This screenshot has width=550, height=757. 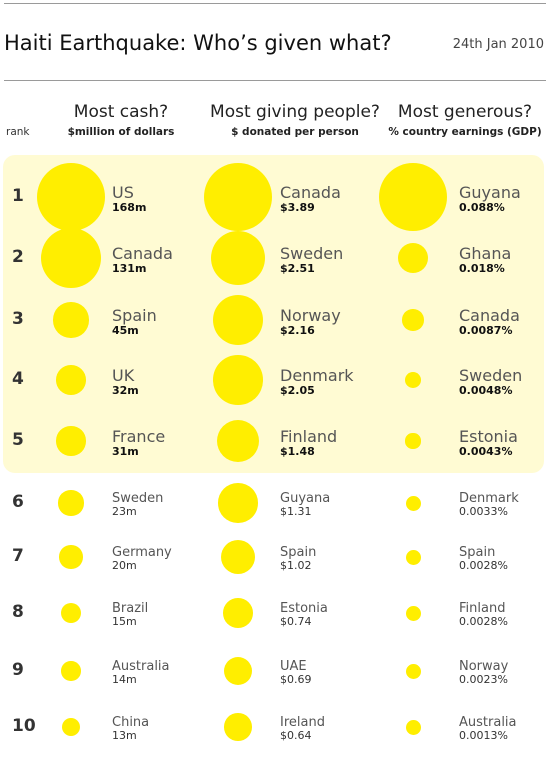 What do you see at coordinates (293, 666) in the screenshot?
I see `country-label: UAE` at bounding box center [293, 666].